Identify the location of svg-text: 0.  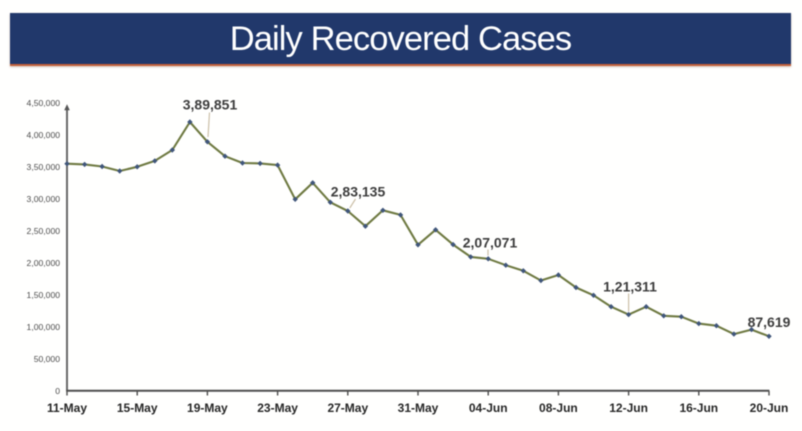
(57, 391).